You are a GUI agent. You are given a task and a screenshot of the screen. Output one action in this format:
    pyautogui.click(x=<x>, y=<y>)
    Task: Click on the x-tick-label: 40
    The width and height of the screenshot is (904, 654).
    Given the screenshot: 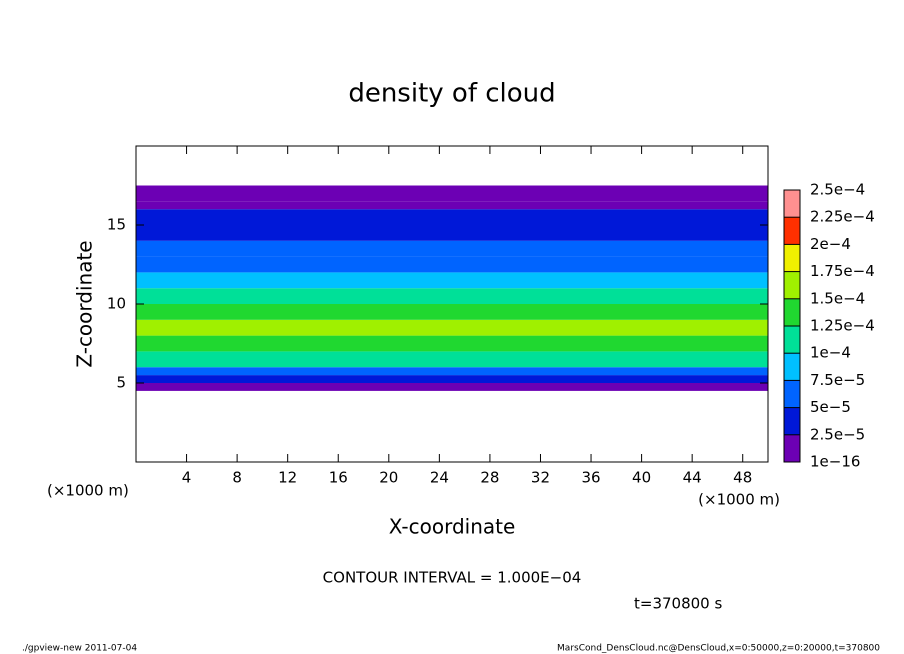 What is the action you would take?
    pyautogui.click(x=641, y=478)
    